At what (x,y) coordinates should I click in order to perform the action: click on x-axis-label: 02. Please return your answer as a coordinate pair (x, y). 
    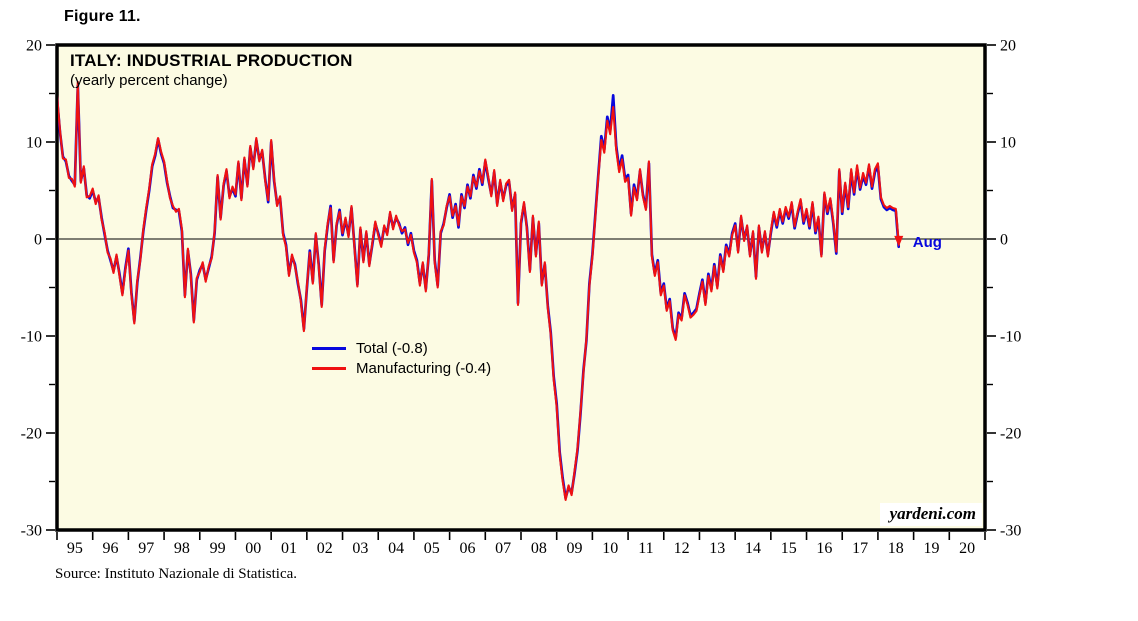
    Looking at the image, I should click on (325, 548).